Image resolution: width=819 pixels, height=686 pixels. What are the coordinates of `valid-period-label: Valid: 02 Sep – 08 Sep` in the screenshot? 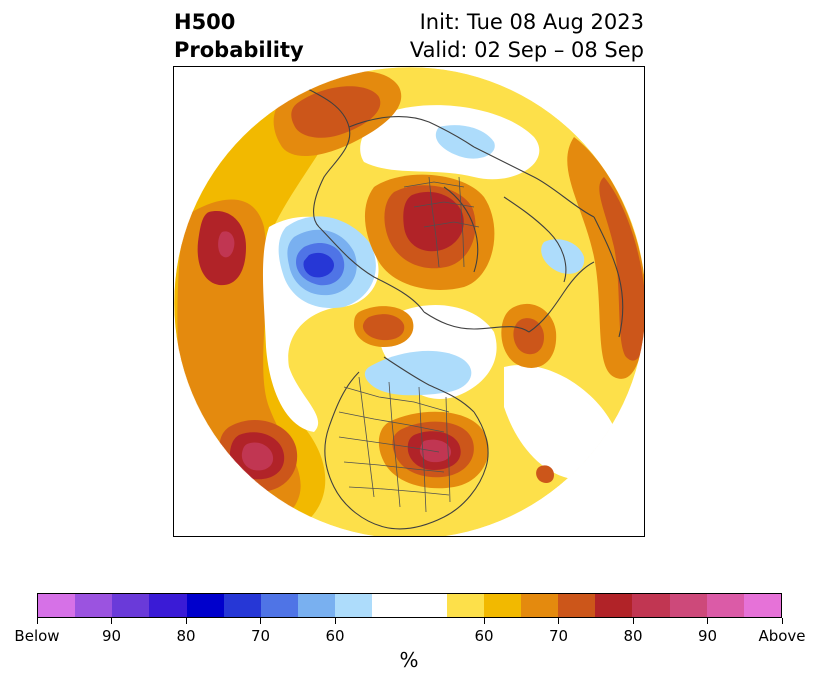 It's located at (526, 50).